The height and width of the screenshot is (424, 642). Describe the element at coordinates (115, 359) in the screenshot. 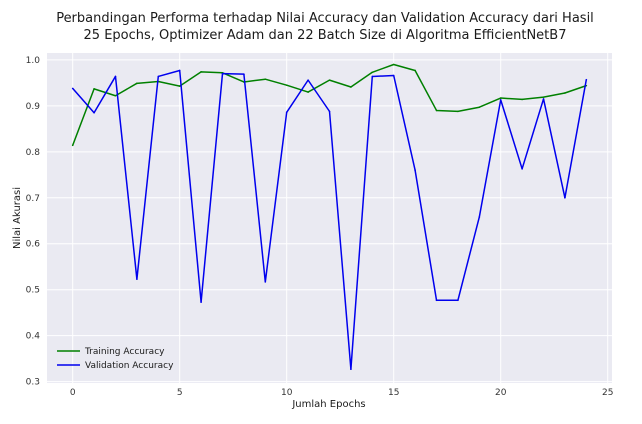

I see `legend: Training Accuracy Validation Accuracy` at that location.